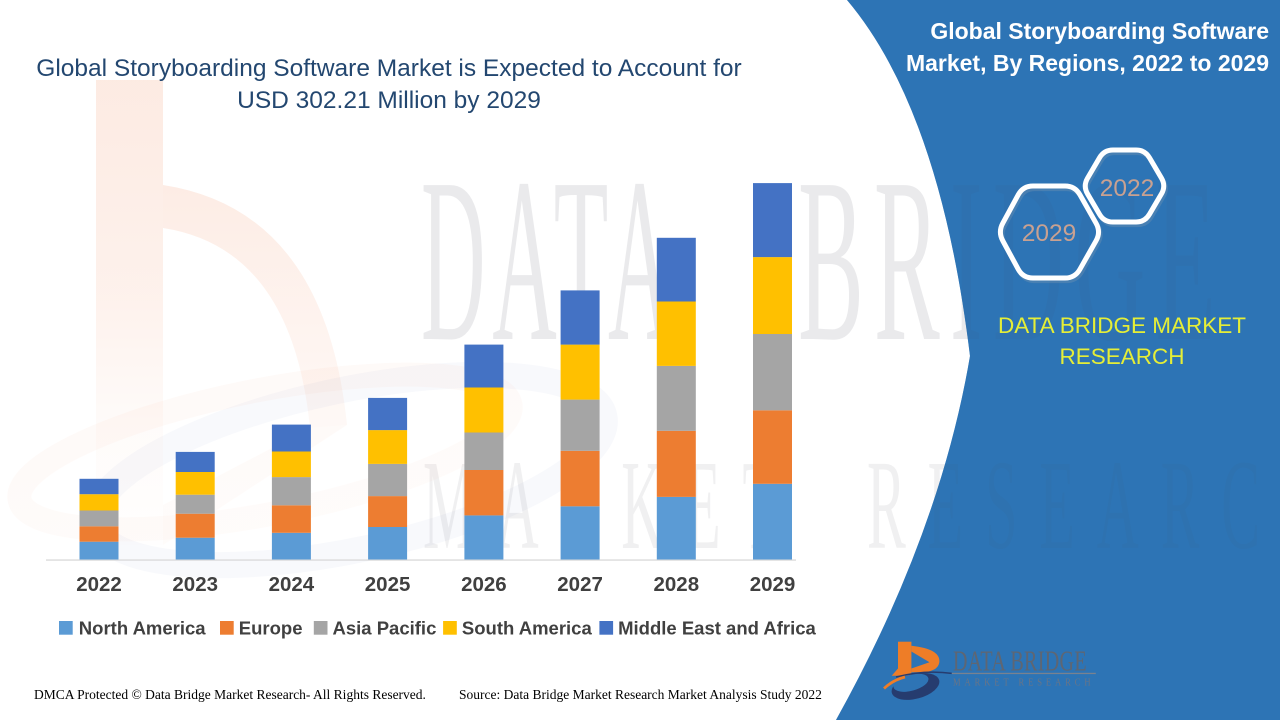  What do you see at coordinates (292, 584) in the screenshot?
I see `svg-text: 2024` at bounding box center [292, 584].